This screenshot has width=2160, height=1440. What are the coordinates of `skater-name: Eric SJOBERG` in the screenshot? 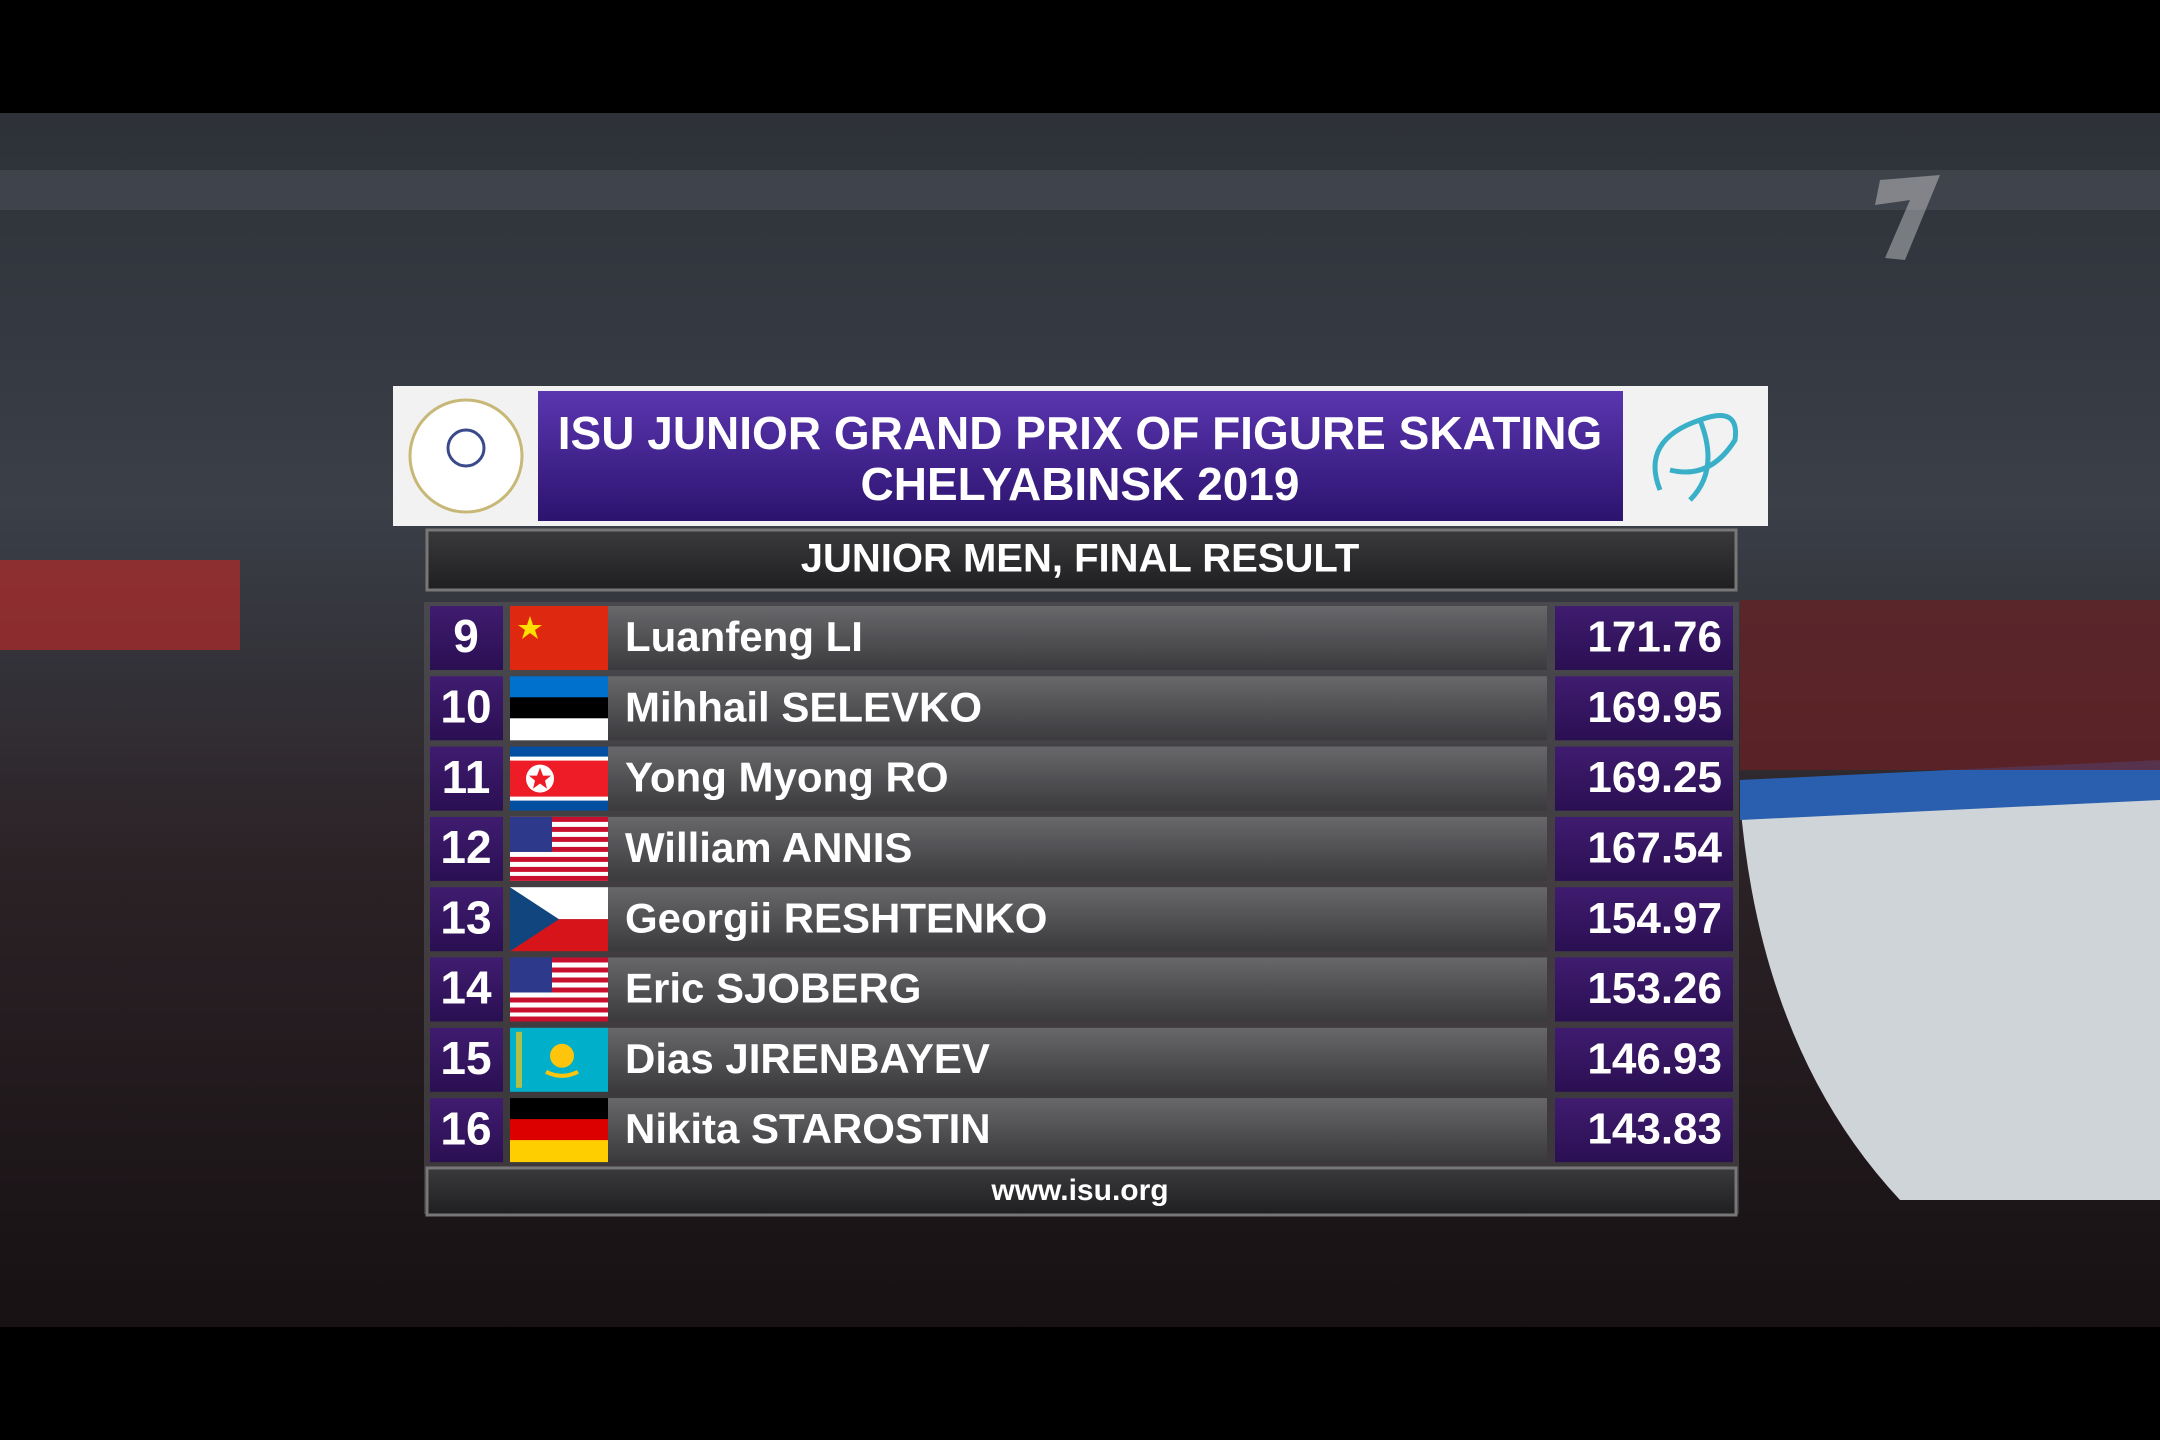 It's located at (773, 988).